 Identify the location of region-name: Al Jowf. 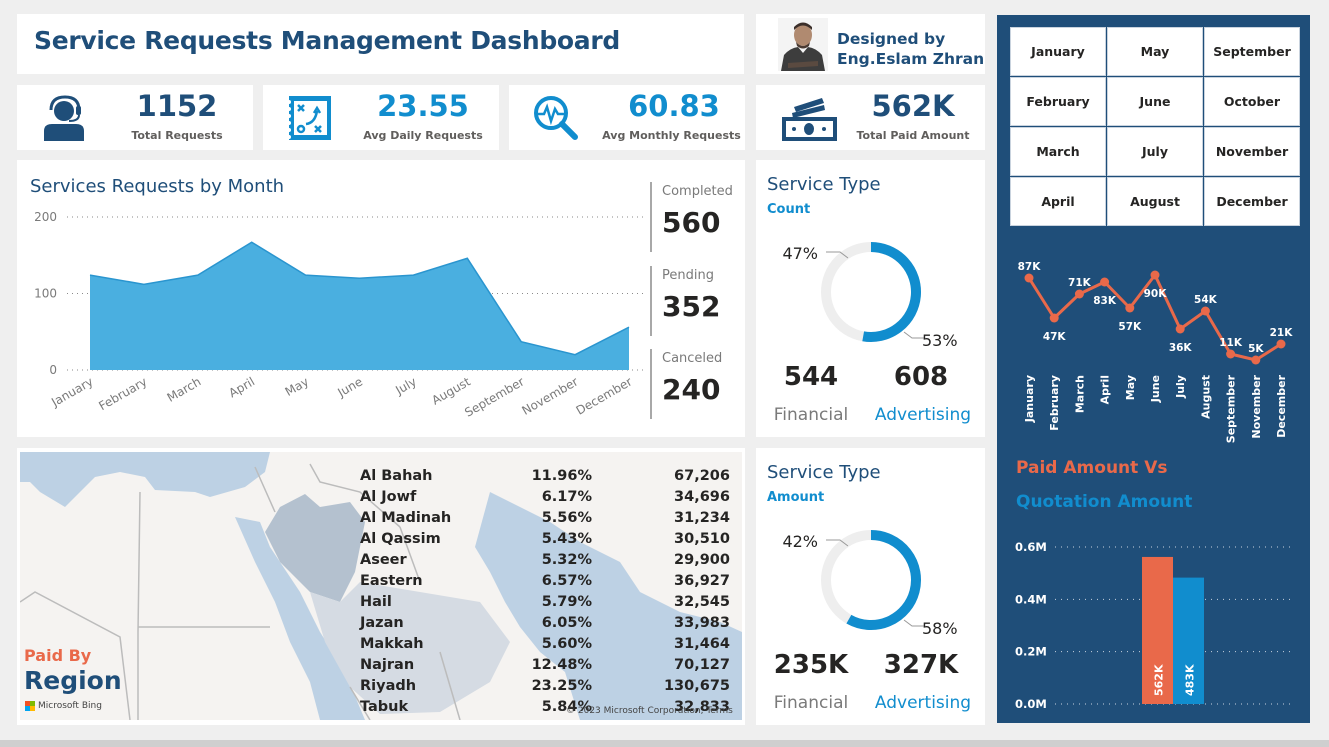
(388, 497).